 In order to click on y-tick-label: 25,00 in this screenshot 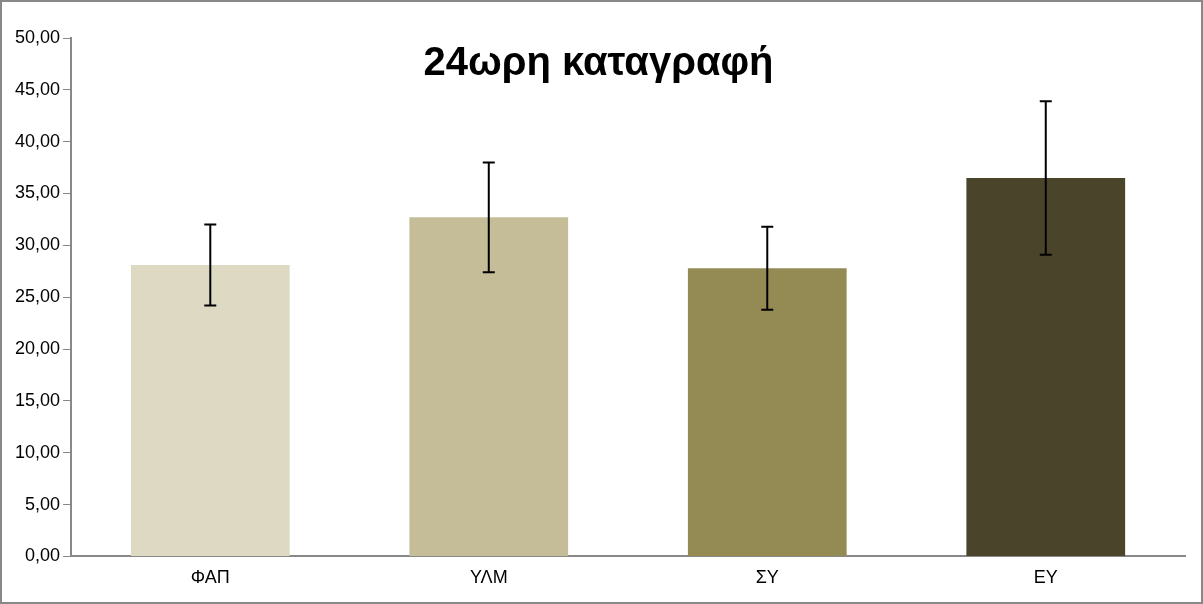, I will do `click(38, 296)`.